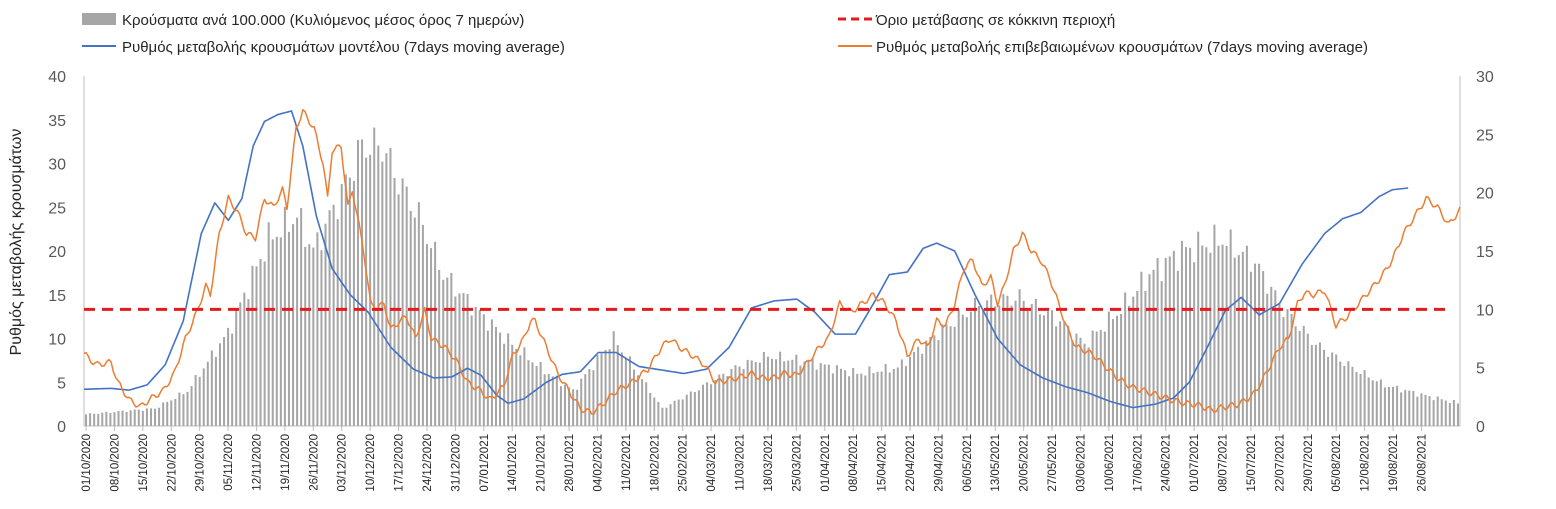 Image resolution: width=1556 pixels, height=509 pixels. What do you see at coordinates (1110, 463) in the screenshot?
I see `x-tick-label: 10/06/2021` at bounding box center [1110, 463].